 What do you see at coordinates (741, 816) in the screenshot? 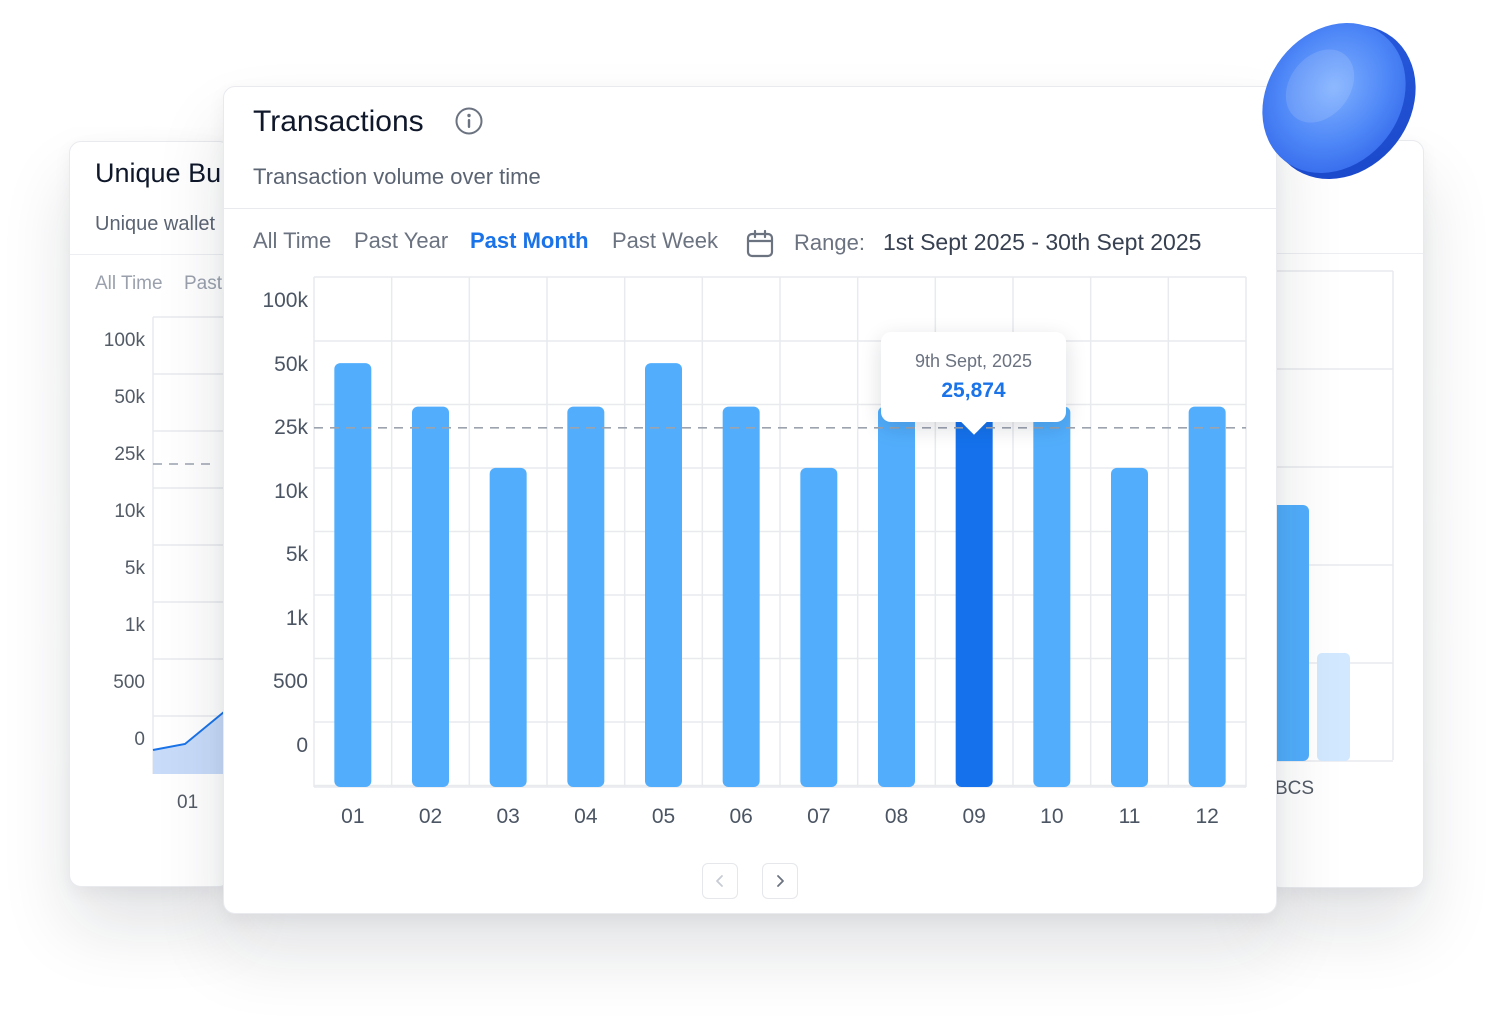
I see `x-tick-label: 06` at bounding box center [741, 816].